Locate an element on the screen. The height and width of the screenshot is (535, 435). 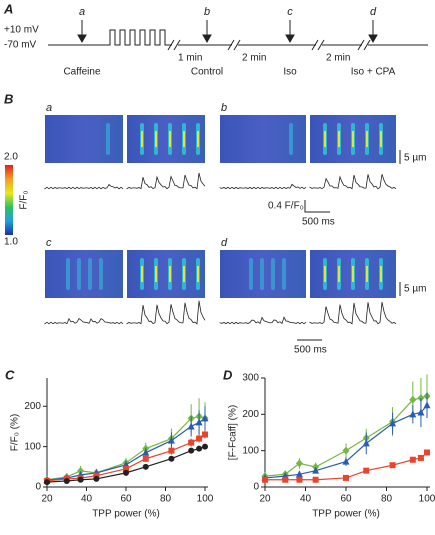
y-tick-label: 100 is located at coordinates (250, 450).